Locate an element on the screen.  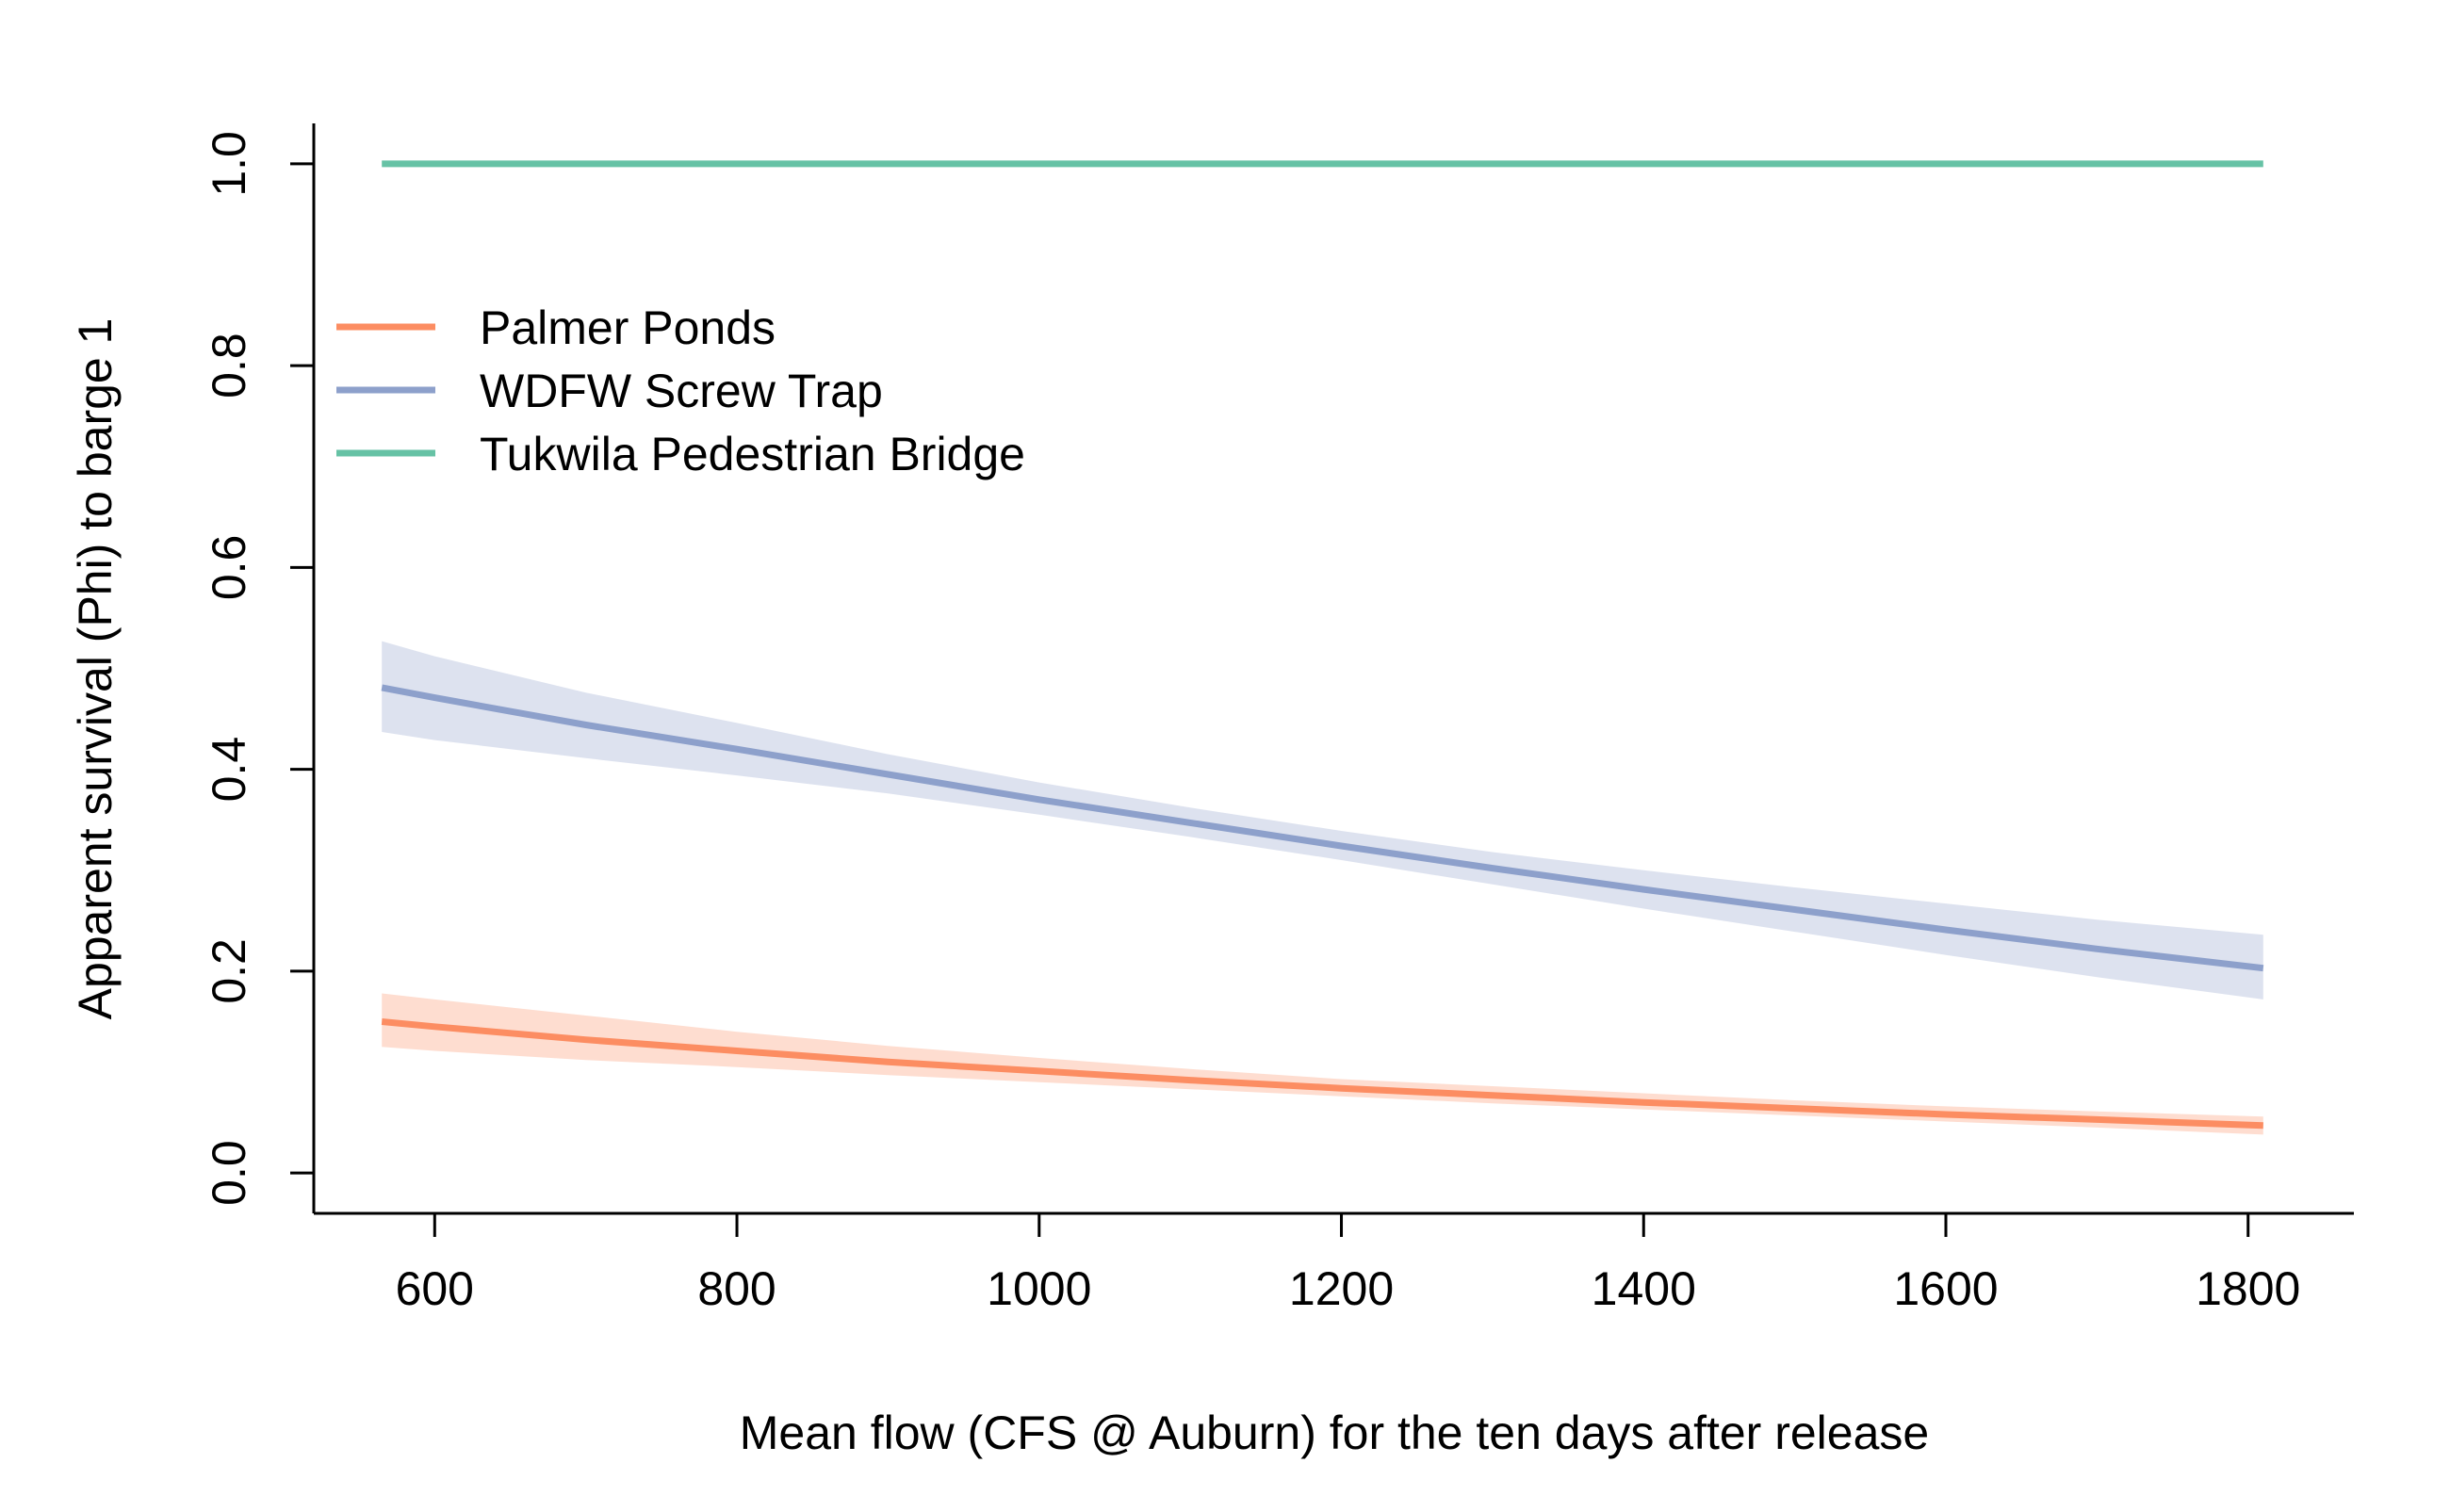
y-tick-label: 0.6 is located at coordinates (229, 568).